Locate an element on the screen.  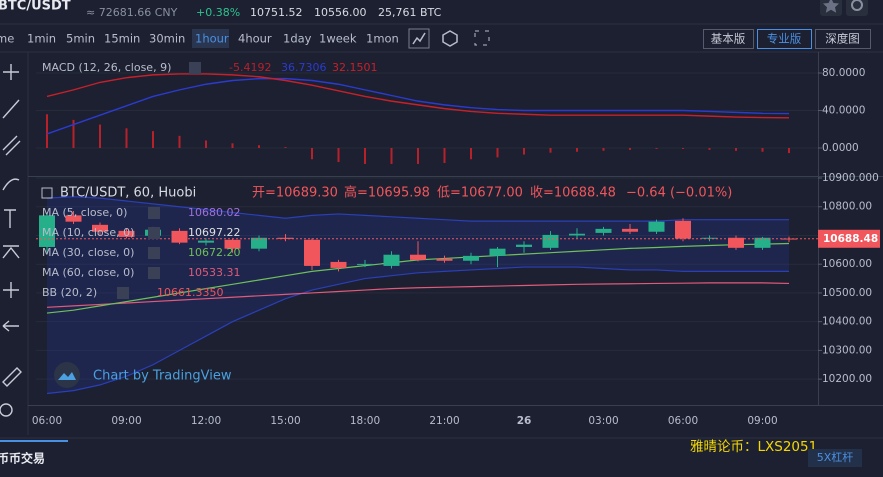
indicator-name: MA (10, close, 0) is located at coordinates (88, 232).